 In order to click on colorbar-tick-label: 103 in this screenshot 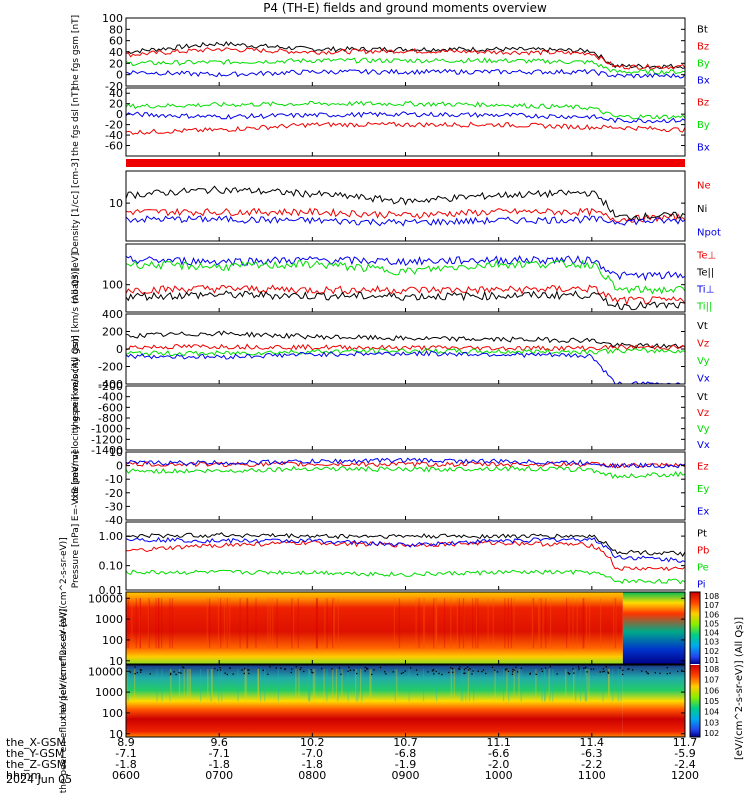, I will do `click(711, 642)`.